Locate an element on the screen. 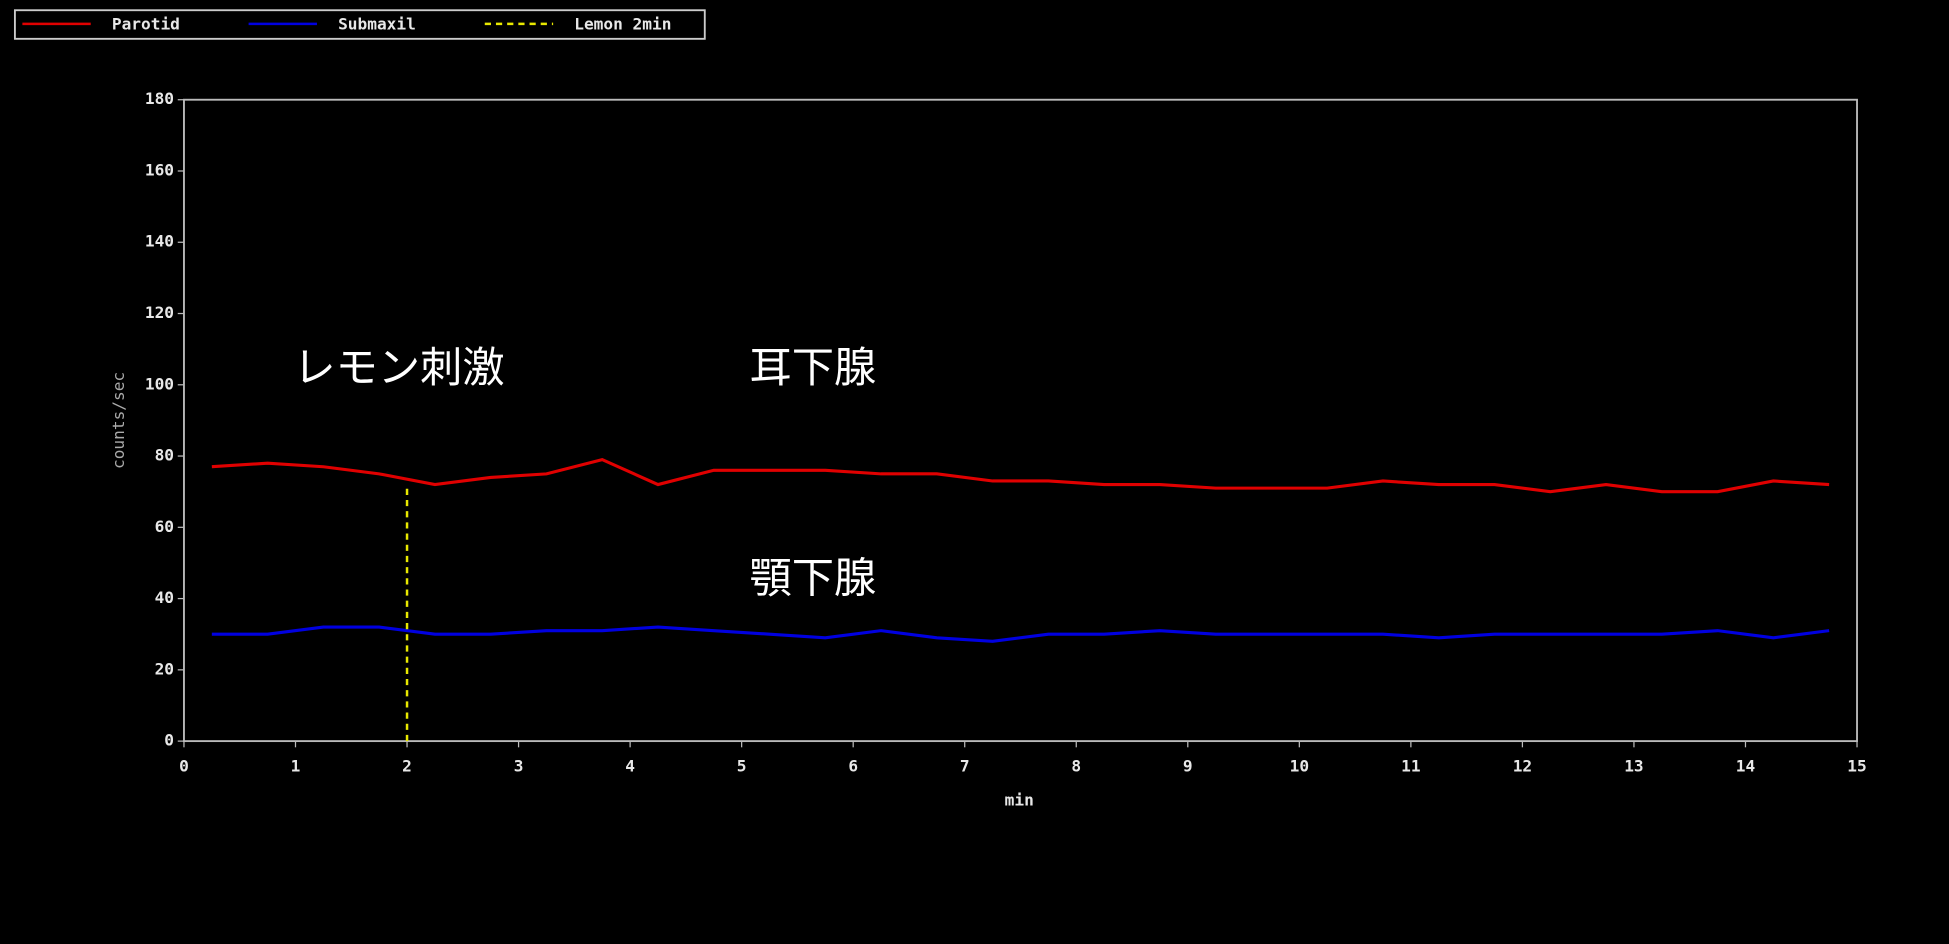 This screenshot has height=944, width=1949. x-tick-label: 6 is located at coordinates (853, 766).